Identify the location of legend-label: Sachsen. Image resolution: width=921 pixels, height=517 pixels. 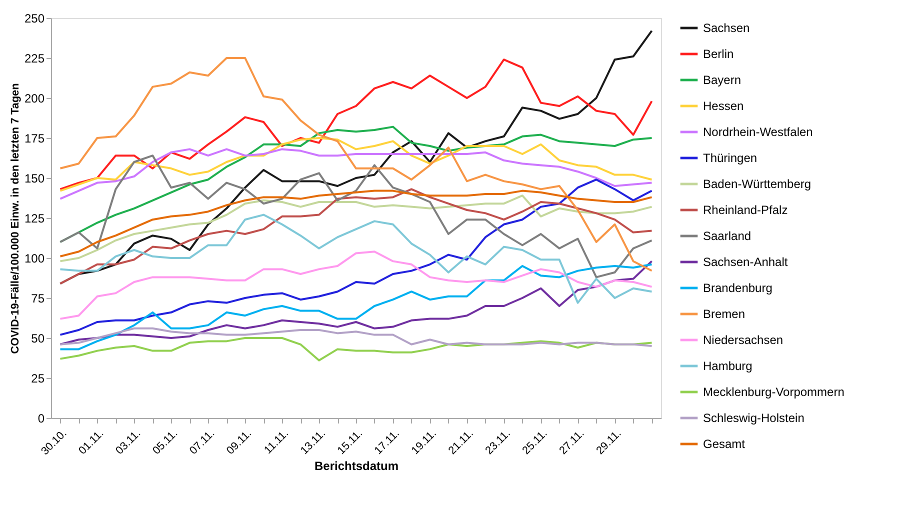
(726, 28).